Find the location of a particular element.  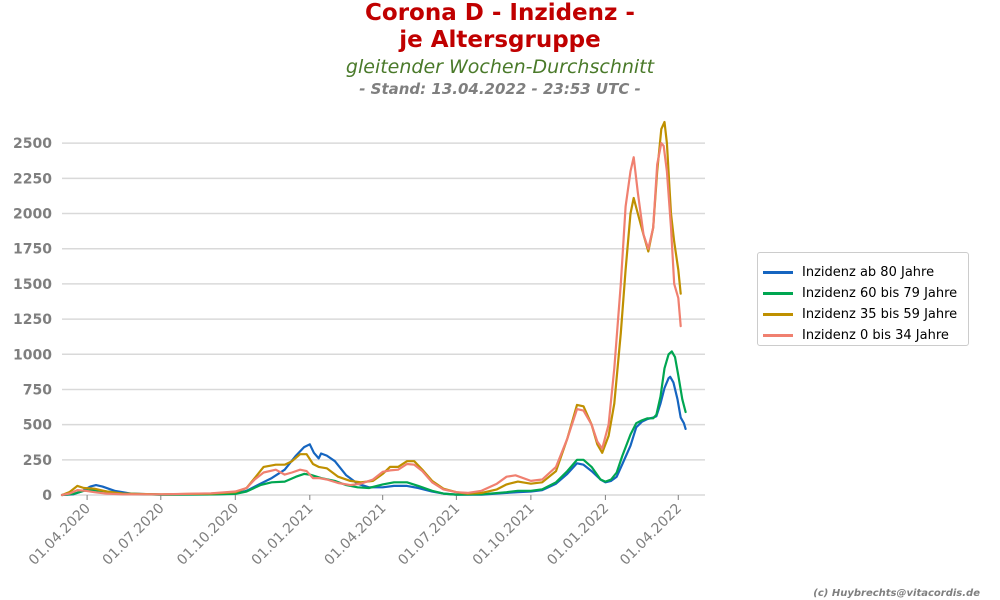

x-tick-label: 01.04.2021 is located at coordinates (356, 535).